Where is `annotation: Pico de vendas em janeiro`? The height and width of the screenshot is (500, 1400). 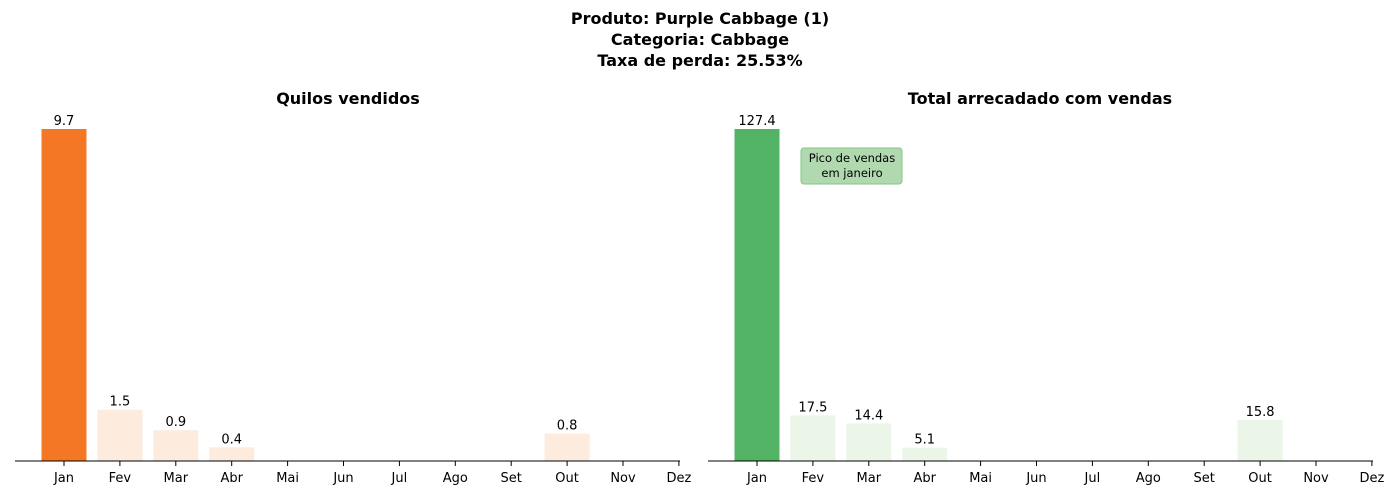 annotation: Pico de vendas em janeiro is located at coordinates (851, 166).